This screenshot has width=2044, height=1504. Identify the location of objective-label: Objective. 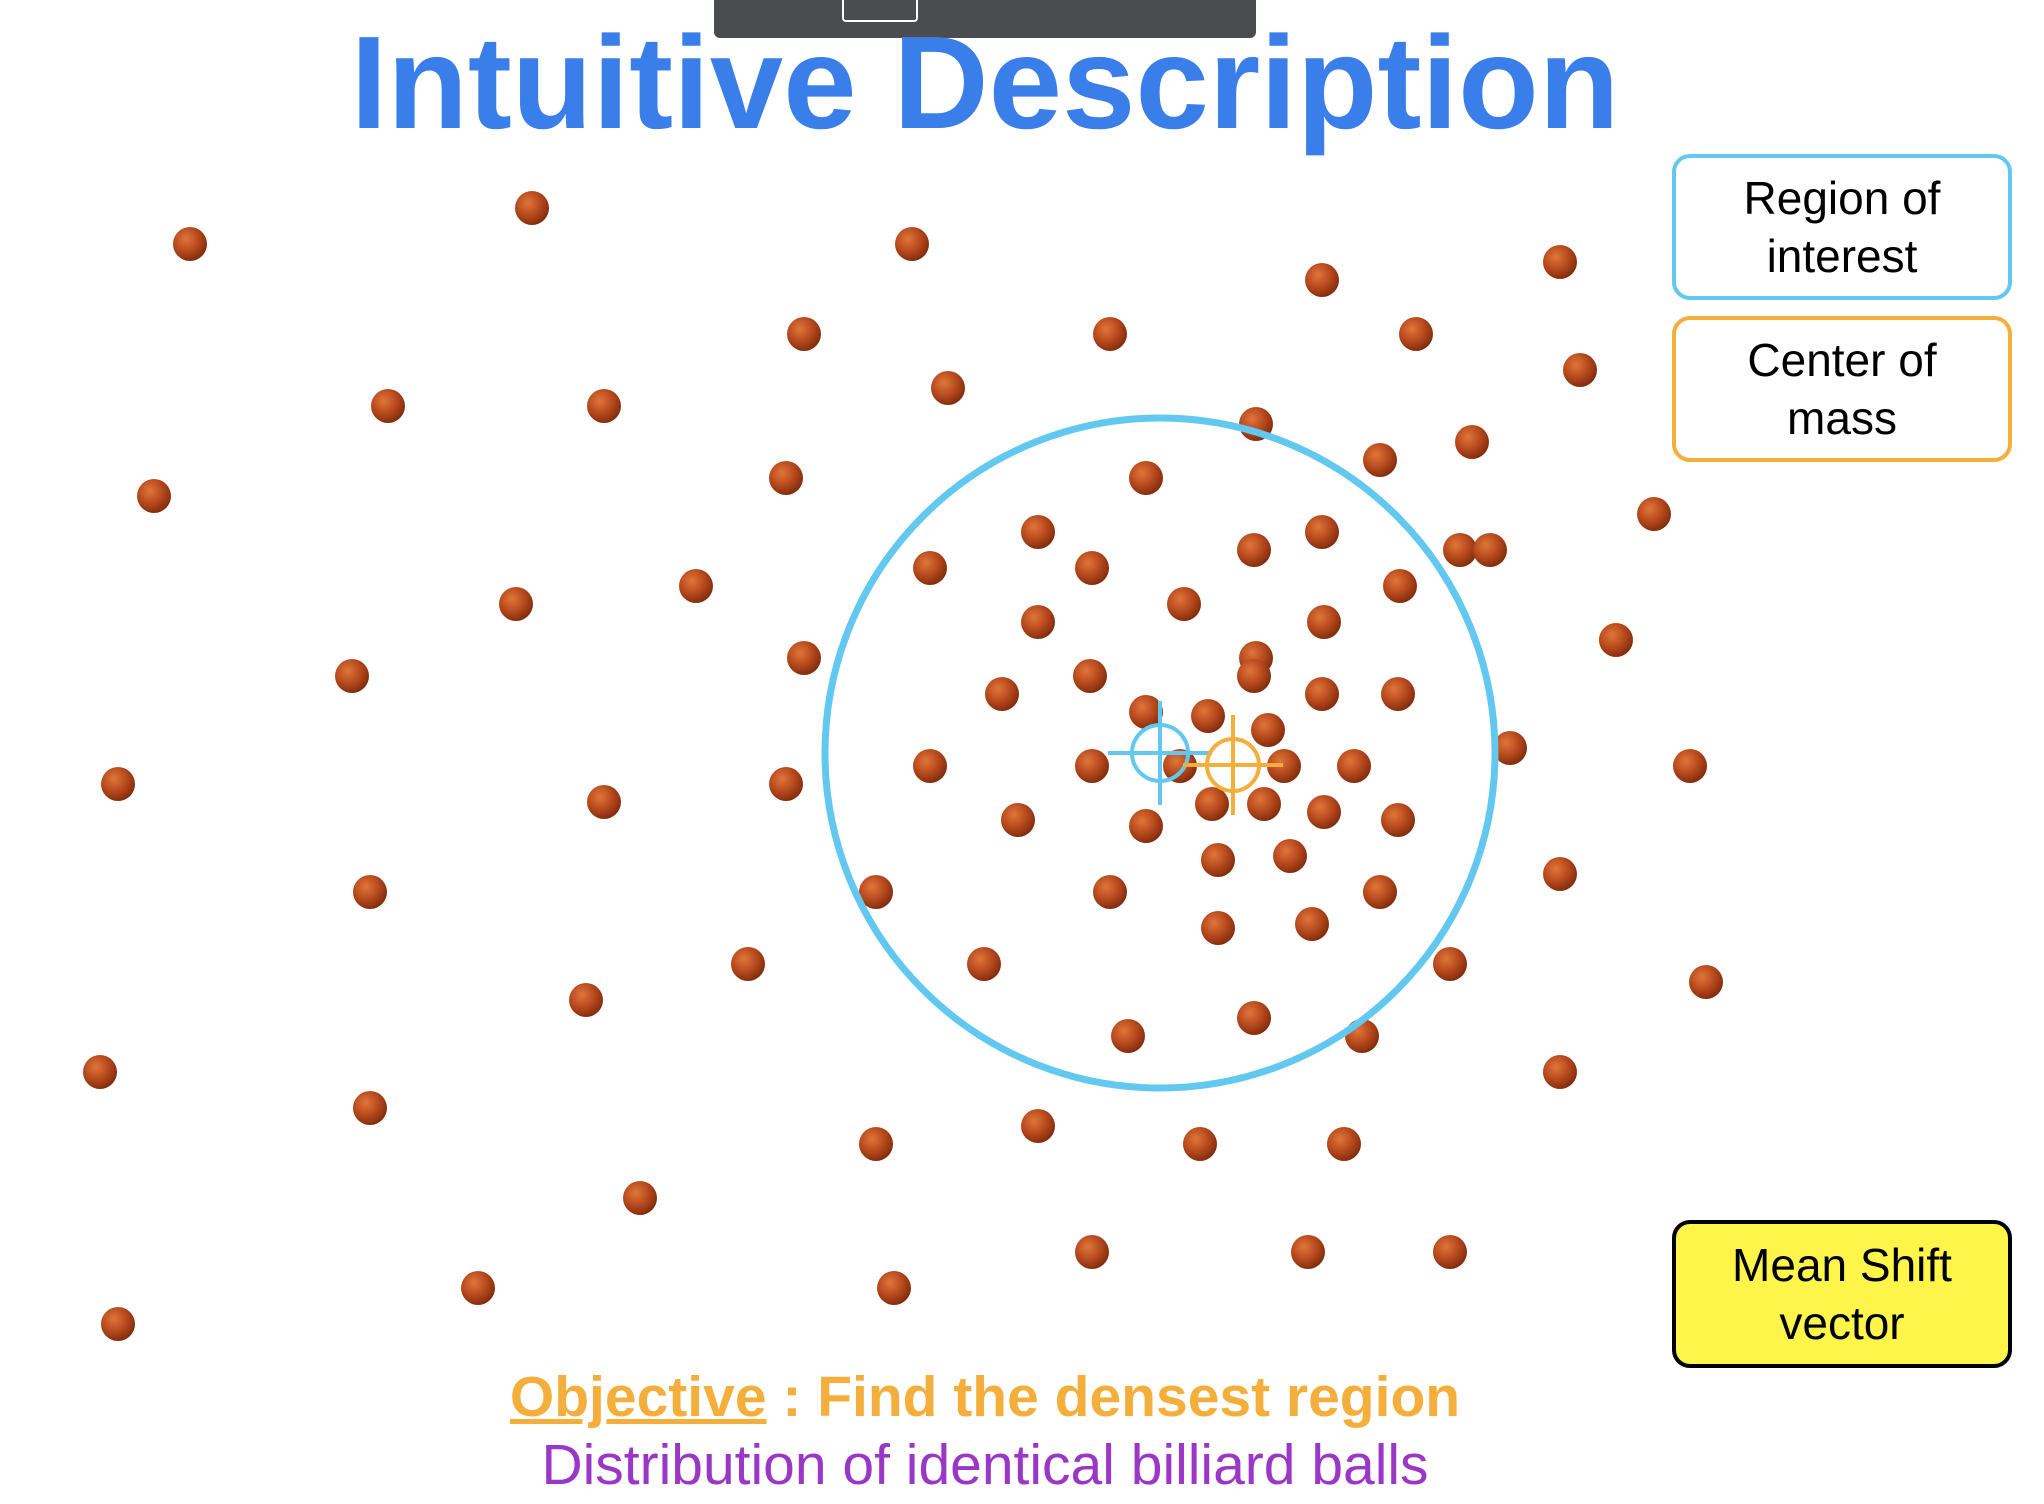
(638, 1397).